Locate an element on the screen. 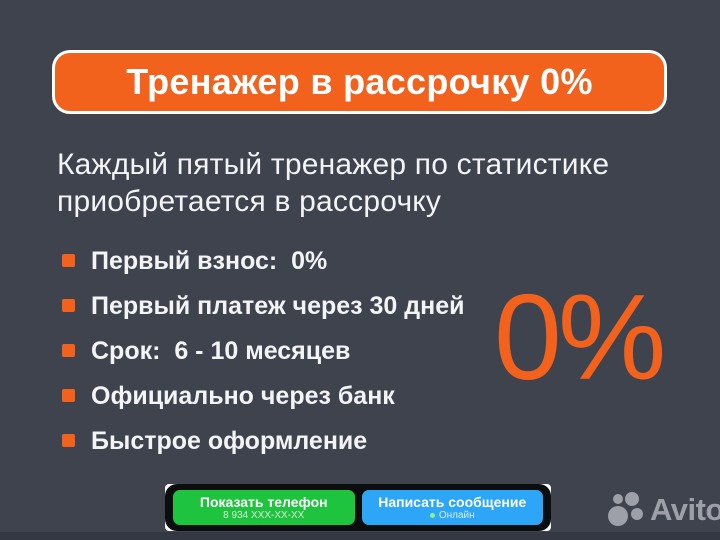 This screenshot has height=540, width=720. avito-logo-icon is located at coordinates (627, 510).